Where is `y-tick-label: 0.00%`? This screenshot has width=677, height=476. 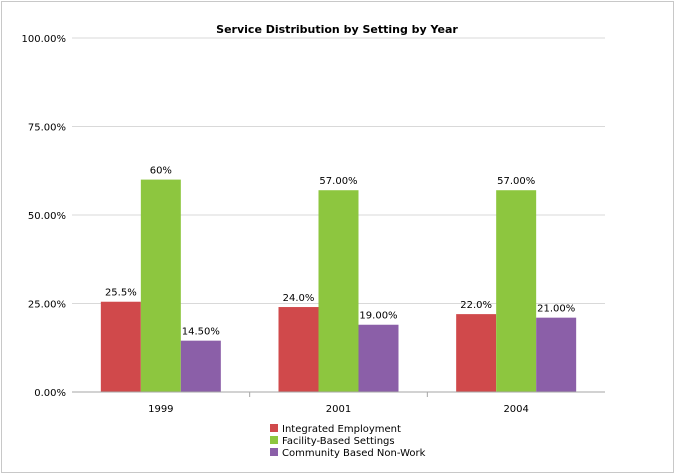
y-tick-label: 0.00% is located at coordinates (50, 393).